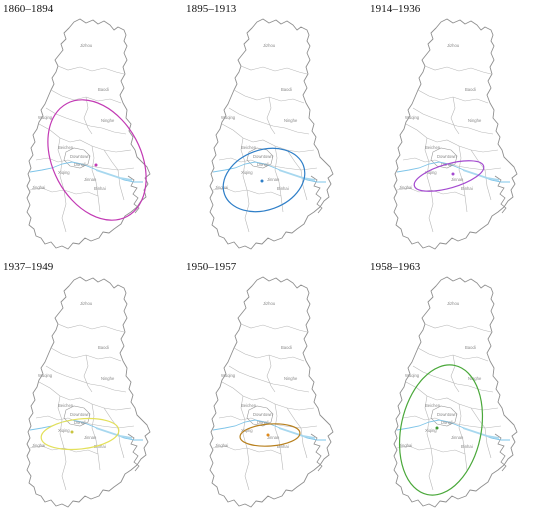 This screenshot has width=550, height=516. I want to click on period-label: 1895–1913, so click(211, 9).